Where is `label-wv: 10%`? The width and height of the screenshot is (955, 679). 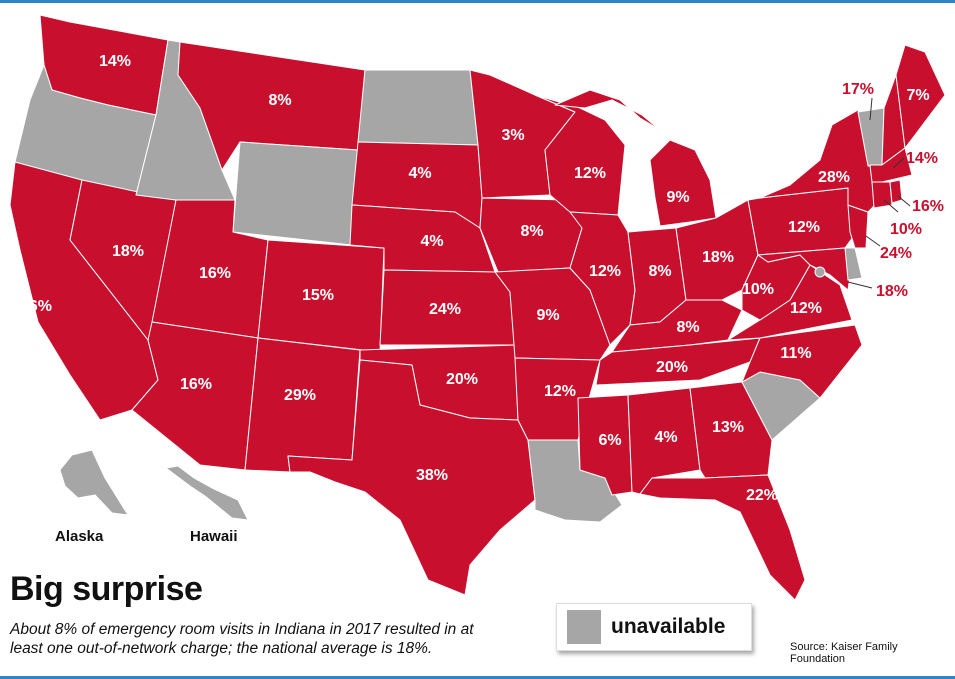
label-wv: 10% is located at coordinates (758, 289).